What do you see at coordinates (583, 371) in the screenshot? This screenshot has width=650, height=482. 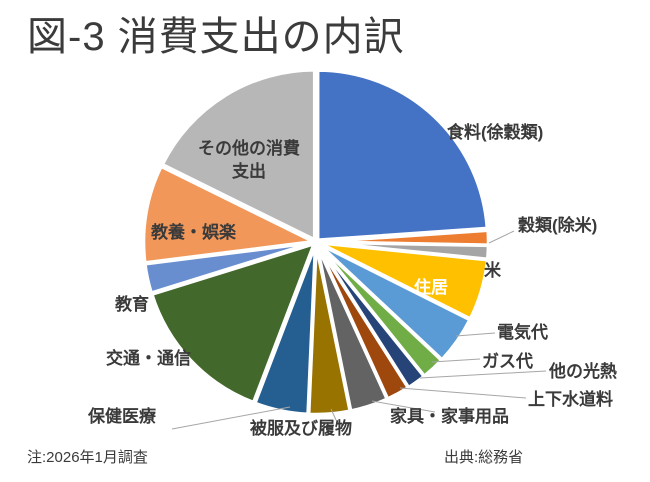 I see `other-heating-label: 他の光熱` at bounding box center [583, 371].